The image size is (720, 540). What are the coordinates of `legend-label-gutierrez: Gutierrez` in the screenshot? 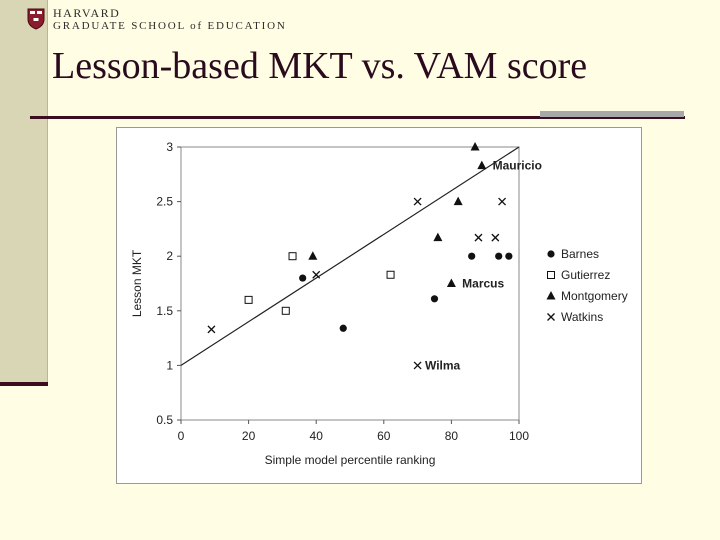 It's located at (585, 275).